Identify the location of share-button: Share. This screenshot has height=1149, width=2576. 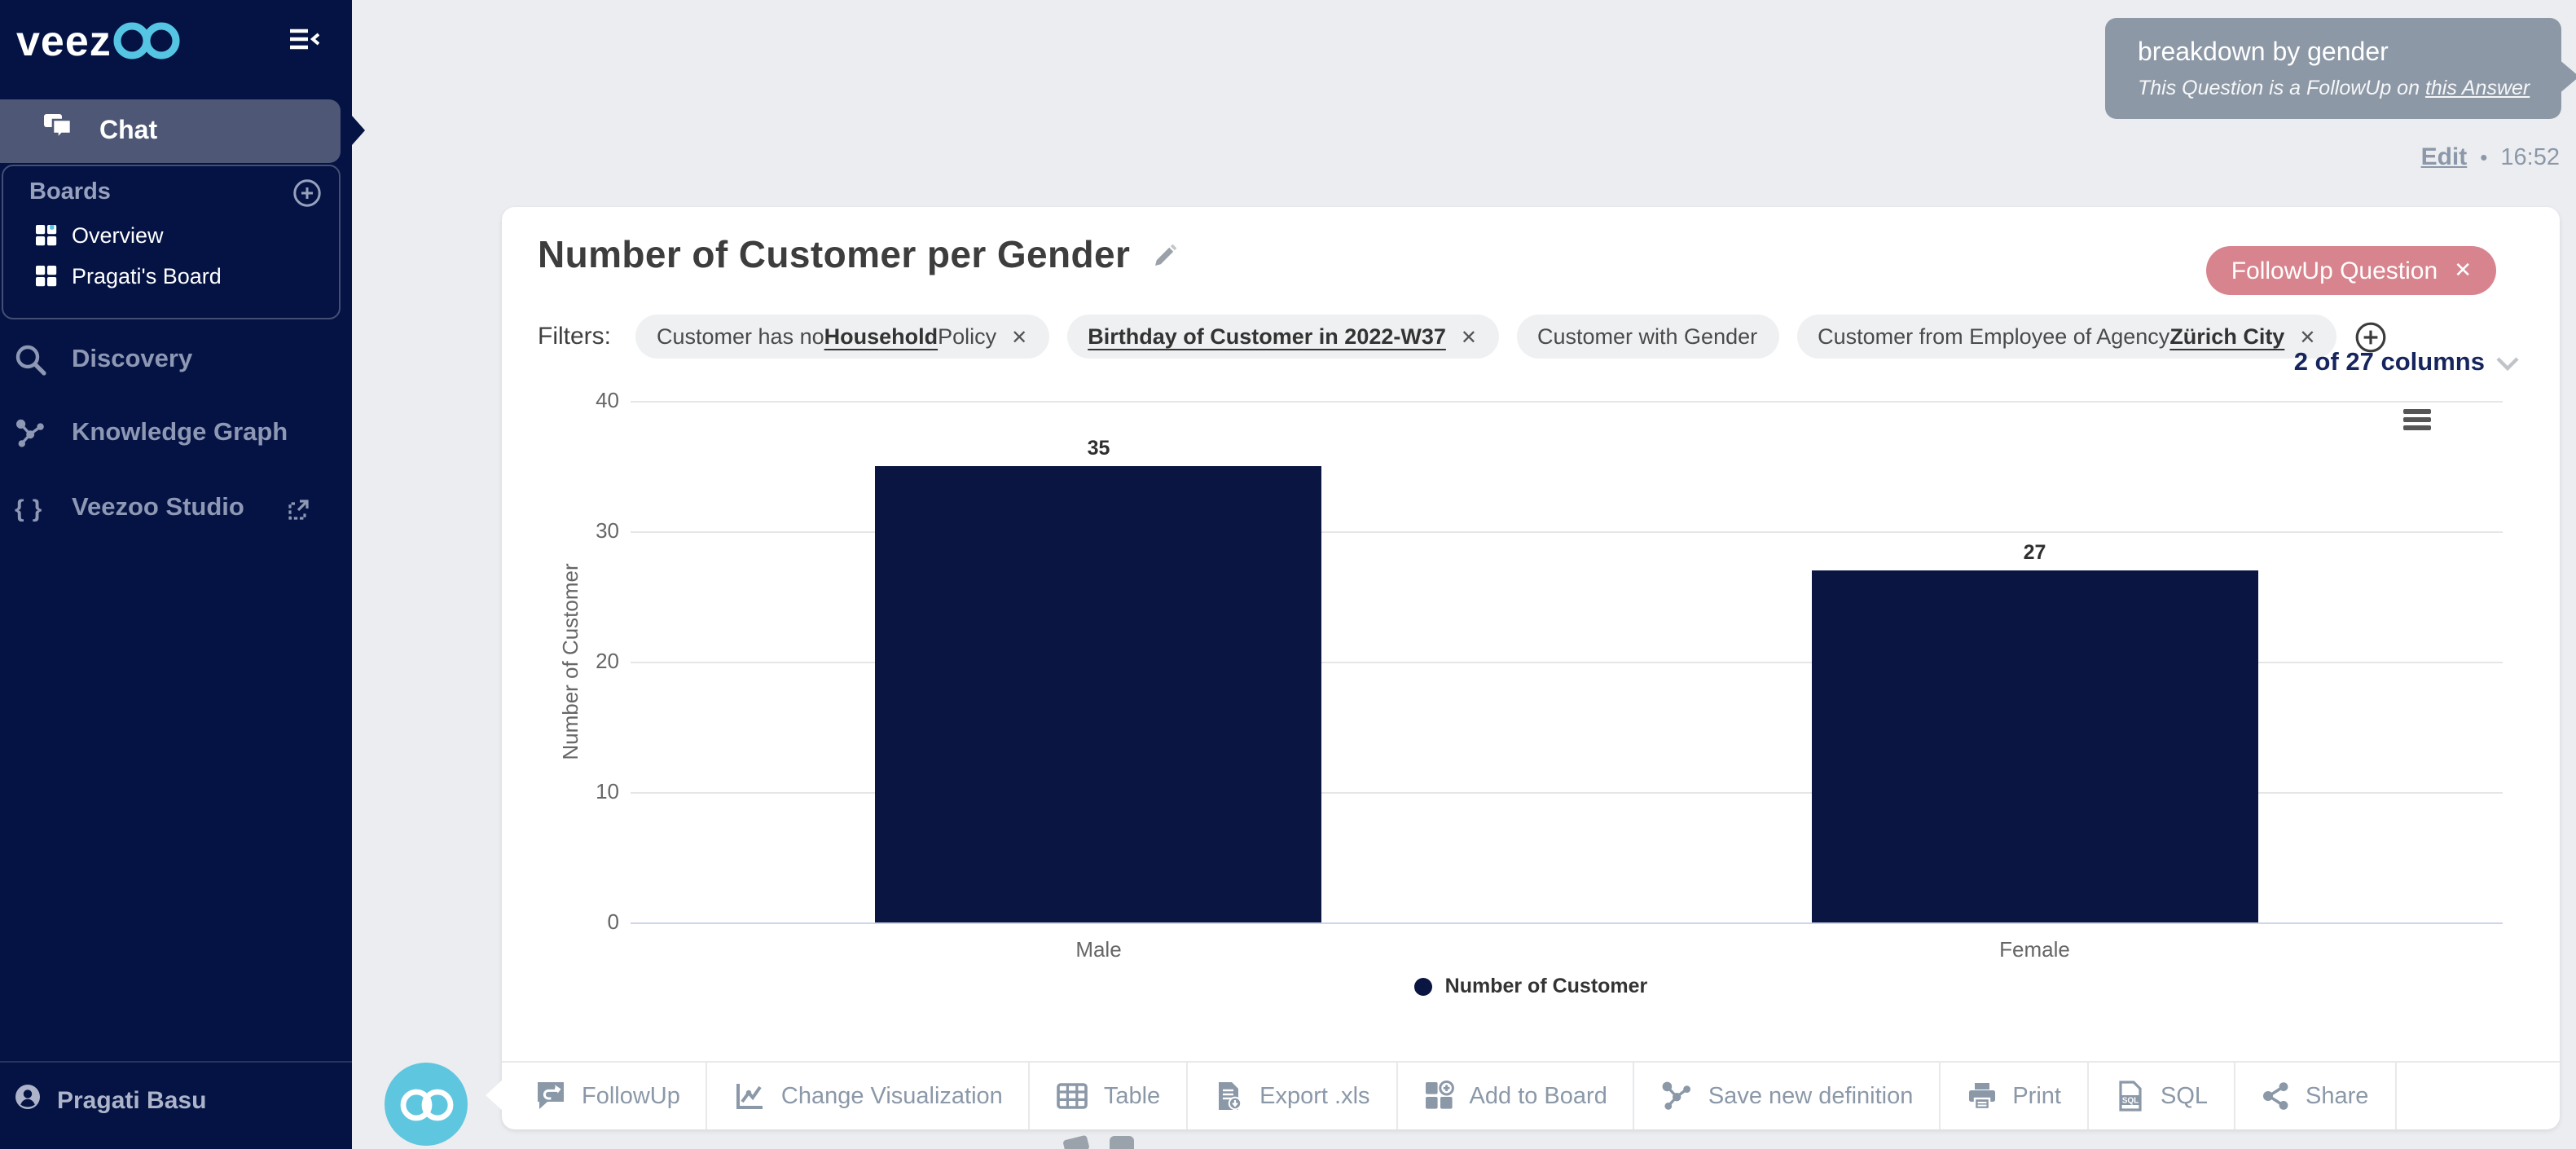
(2316, 1096).